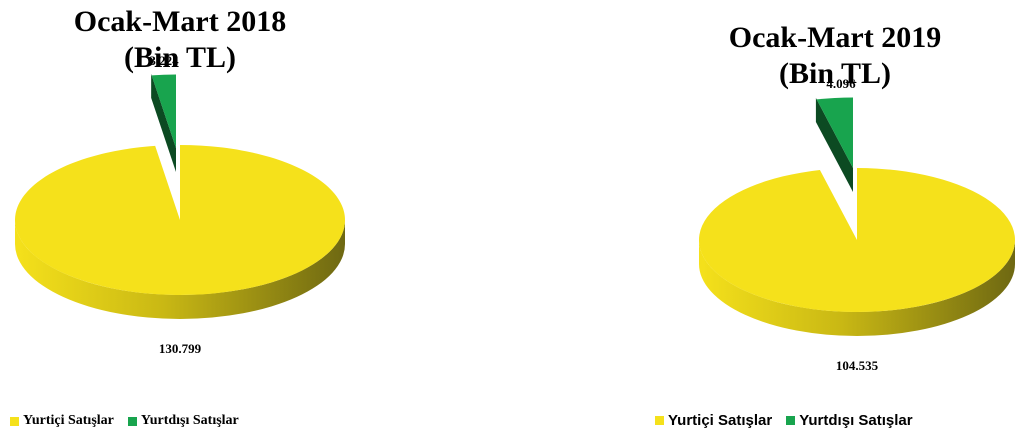 Image resolution: width=1015 pixels, height=439 pixels. Describe the element at coordinates (841, 83) in the screenshot. I see `data-label-yurtdisi: 4.096` at that location.